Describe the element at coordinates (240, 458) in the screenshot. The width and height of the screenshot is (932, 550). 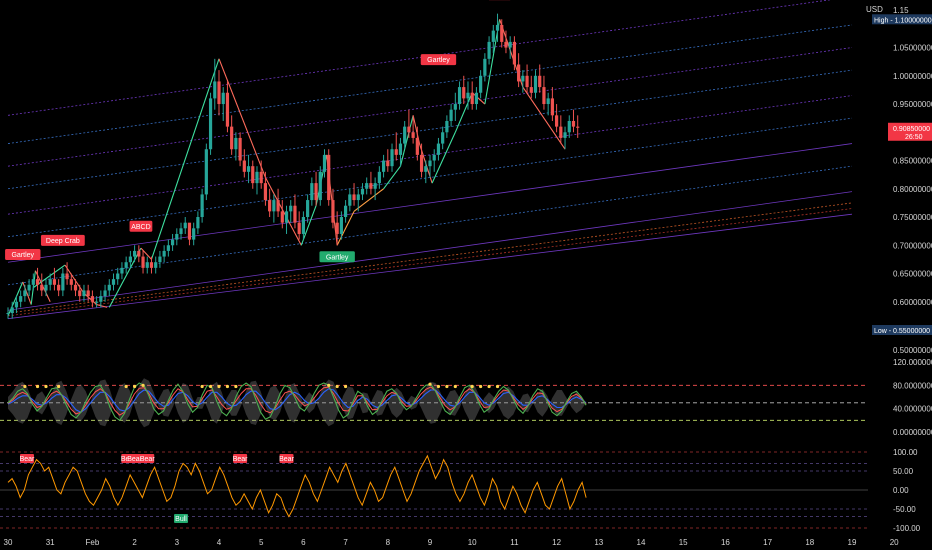
I see `signal-tag: Bear` at that location.